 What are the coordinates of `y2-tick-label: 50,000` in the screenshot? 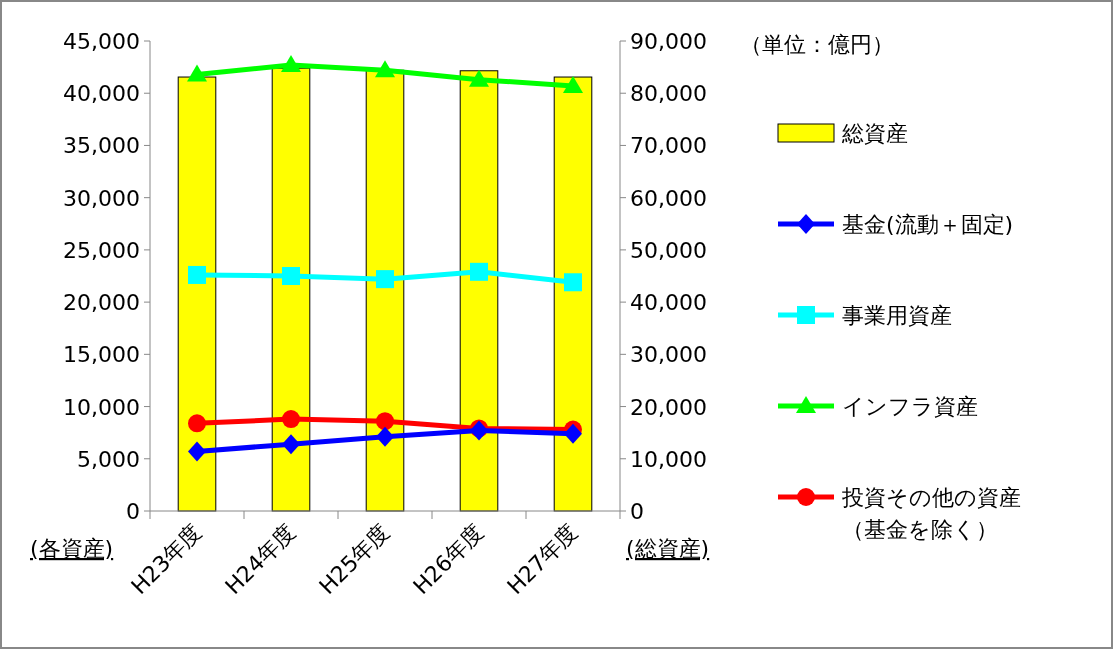 It's located at (668, 250).